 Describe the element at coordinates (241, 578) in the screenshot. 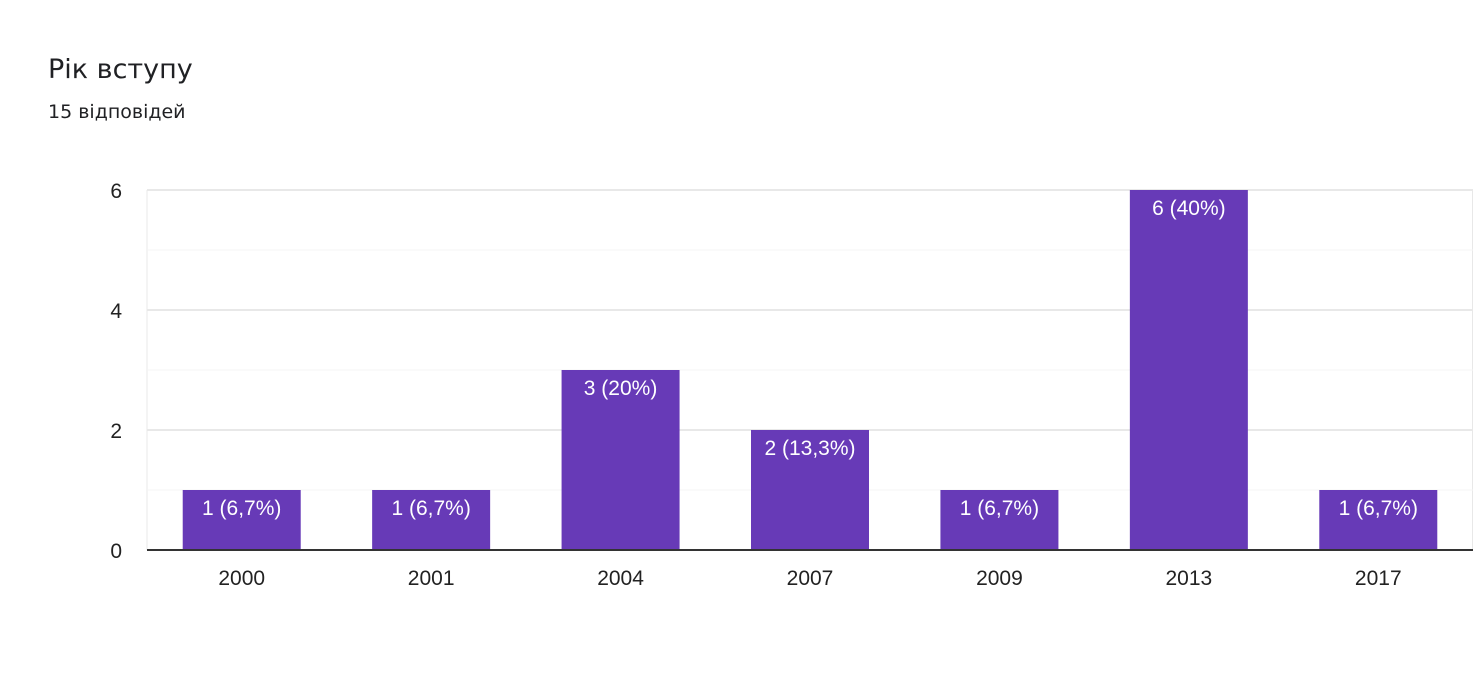

I see `x-tick-label: 2000` at that location.